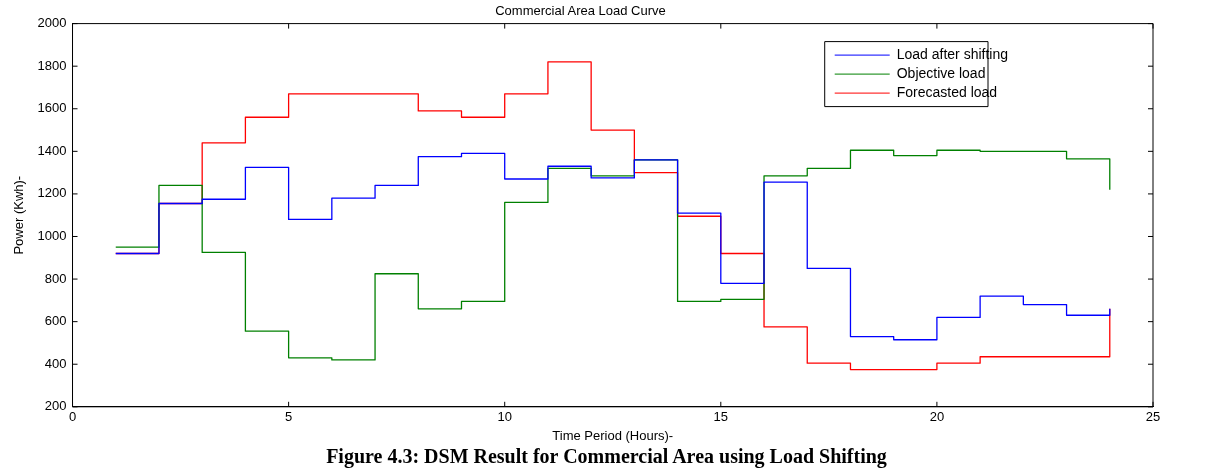 This screenshot has width=1213, height=470. What do you see at coordinates (947, 91) in the screenshot?
I see `legend-label: Forecasted load` at bounding box center [947, 91].